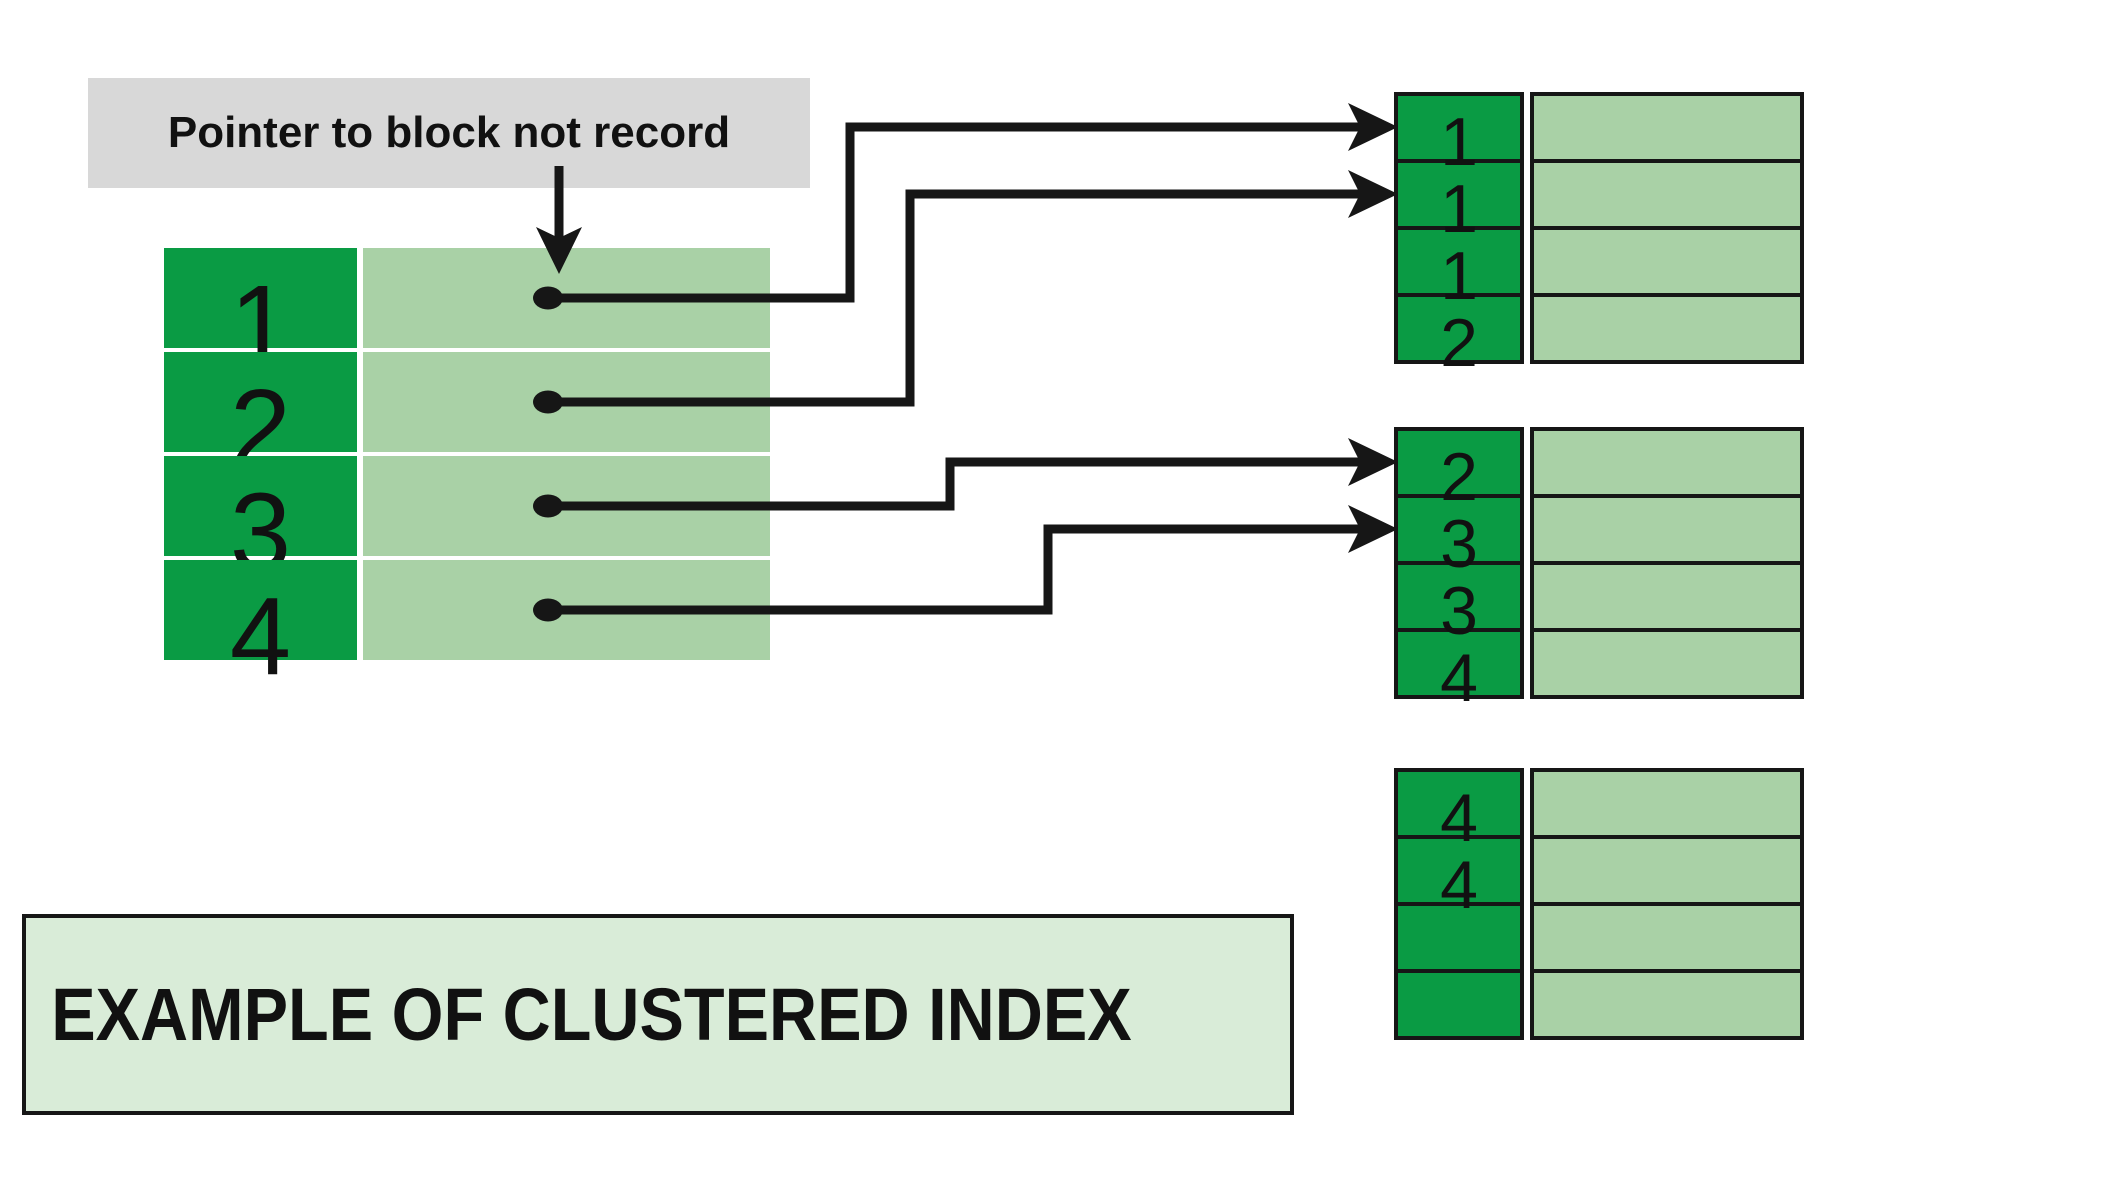 Image resolution: width=2126 pixels, height=1181 pixels. I want to click on callout-label: Pointer to block not record, so click(449, 132).